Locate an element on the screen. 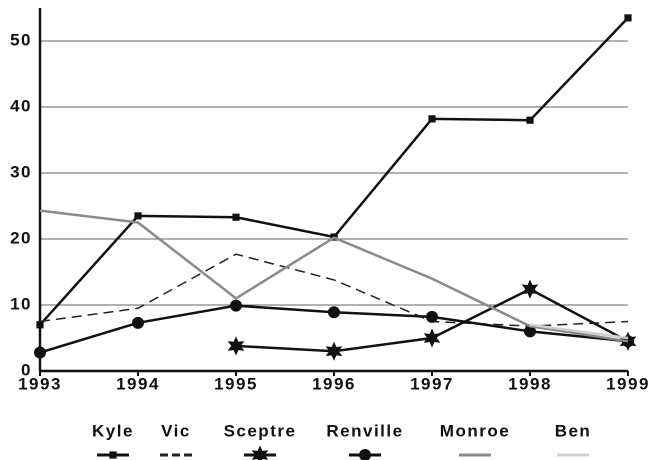  legend-label: Renville is located at coordinates (364, 430).